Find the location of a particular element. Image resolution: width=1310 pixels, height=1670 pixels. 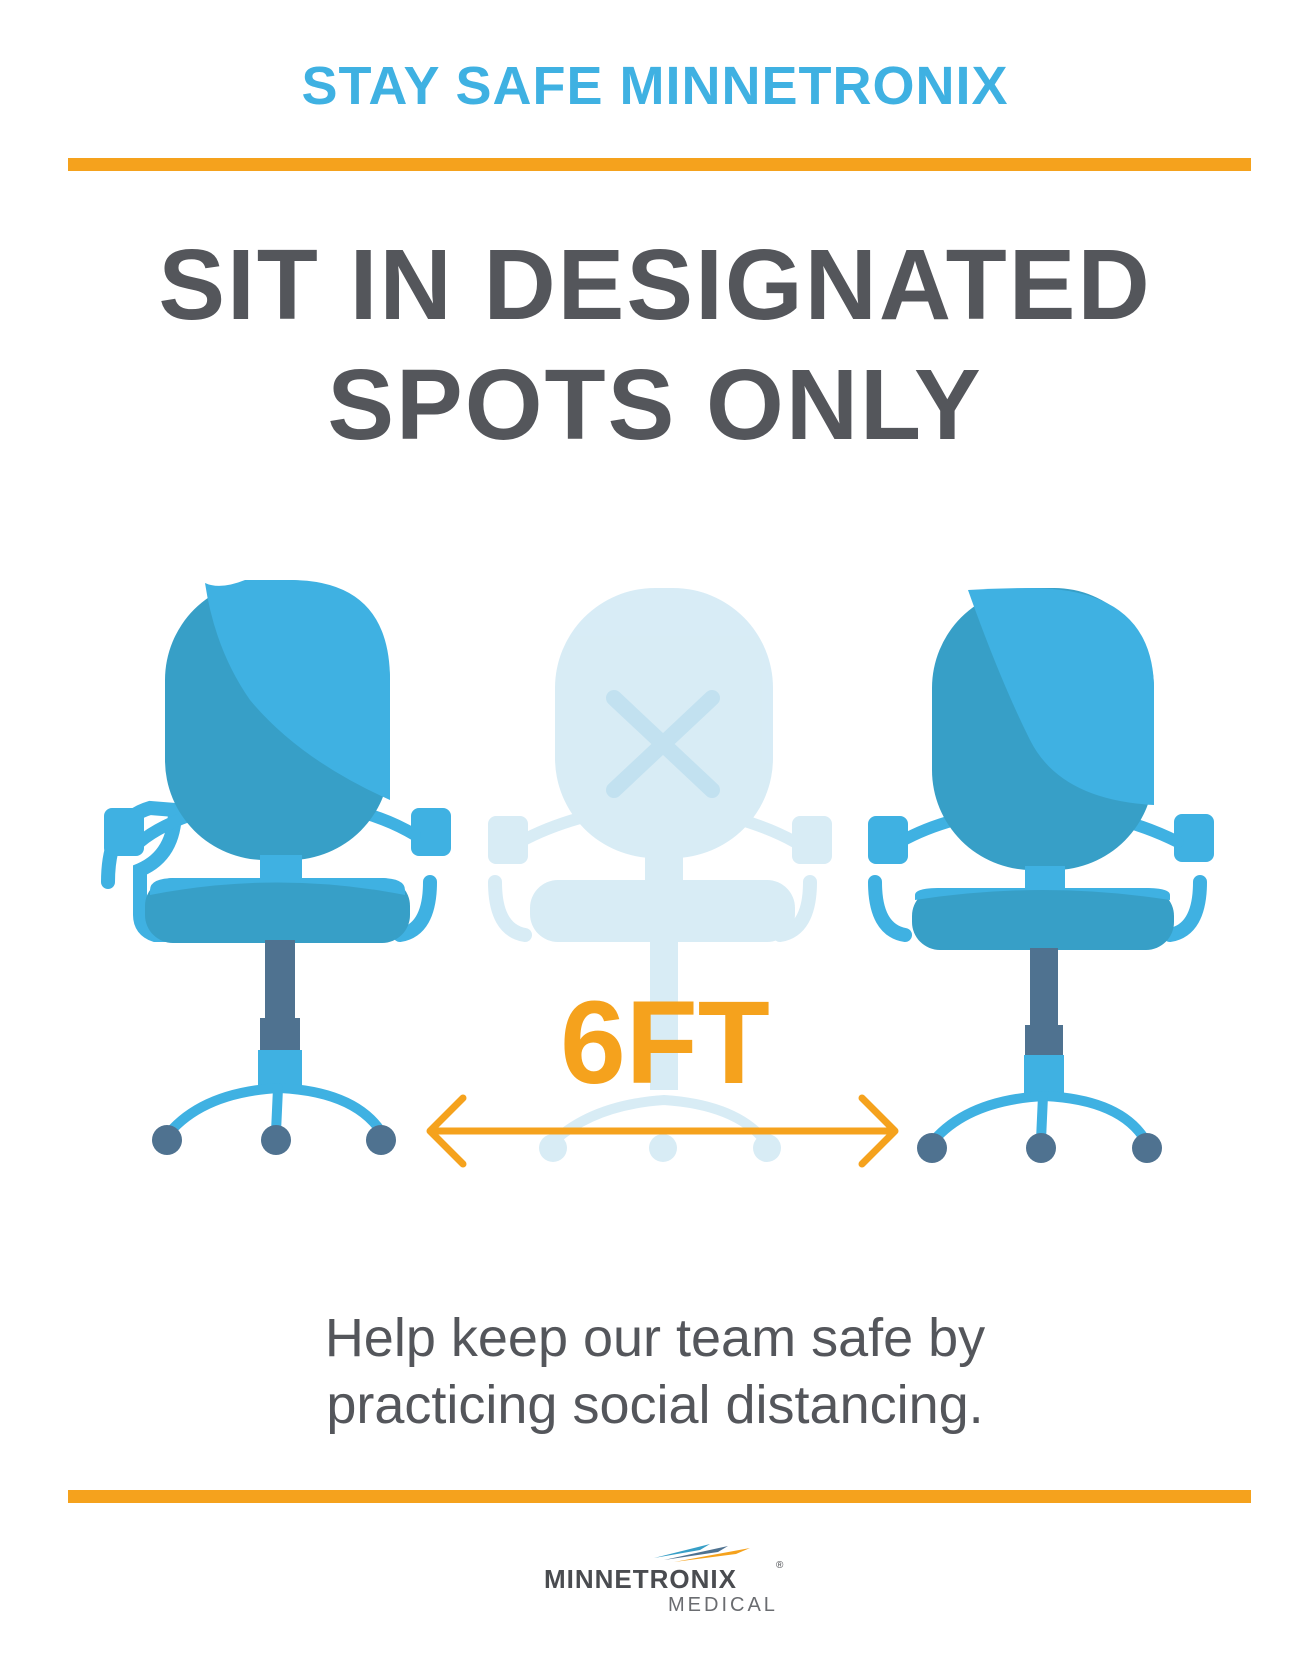

chair-blocked-icon is located at coordinates (660, 875).